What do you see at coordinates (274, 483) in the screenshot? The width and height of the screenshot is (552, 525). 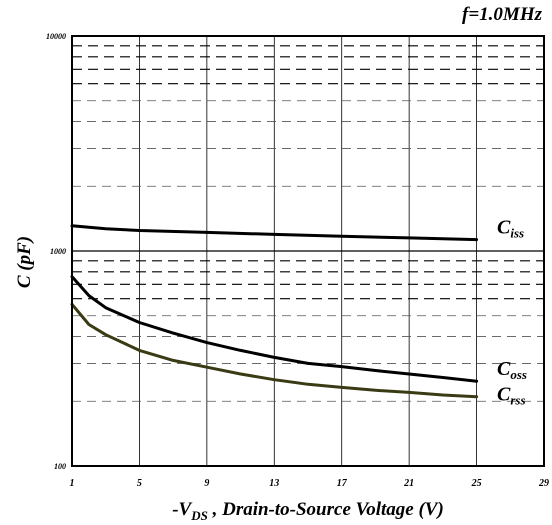 I see `x-tick-label: 13` at bounding box center [274, 483].